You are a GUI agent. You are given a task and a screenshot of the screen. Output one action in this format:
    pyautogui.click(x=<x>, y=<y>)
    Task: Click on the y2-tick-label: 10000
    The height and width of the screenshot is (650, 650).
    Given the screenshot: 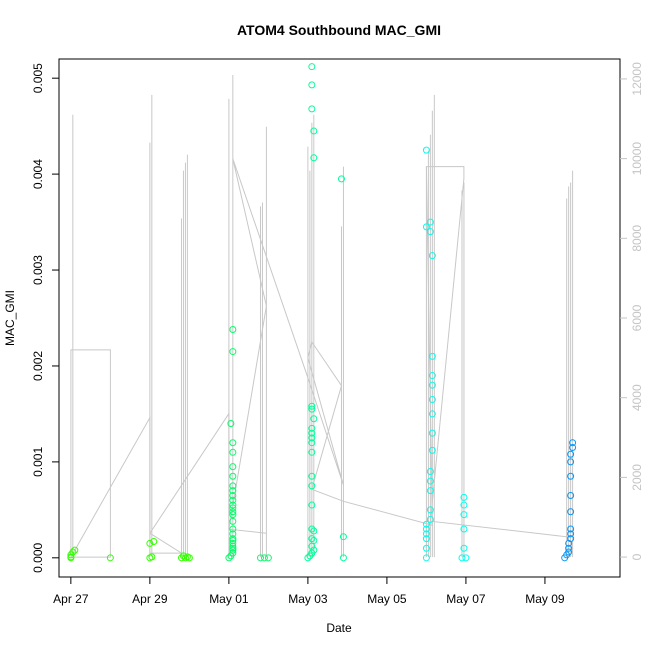 What is the action you would take?
    pyautogui.click(x=637, y=159)
    